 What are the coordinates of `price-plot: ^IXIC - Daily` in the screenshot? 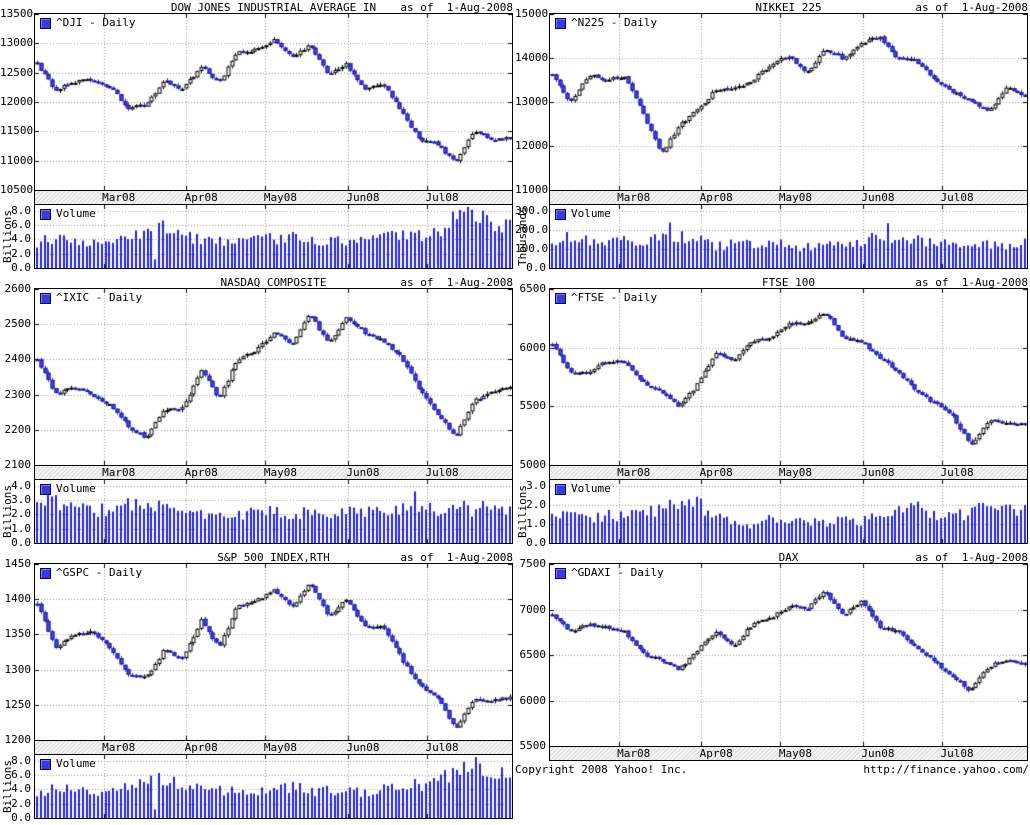 It's located at (273, 377).